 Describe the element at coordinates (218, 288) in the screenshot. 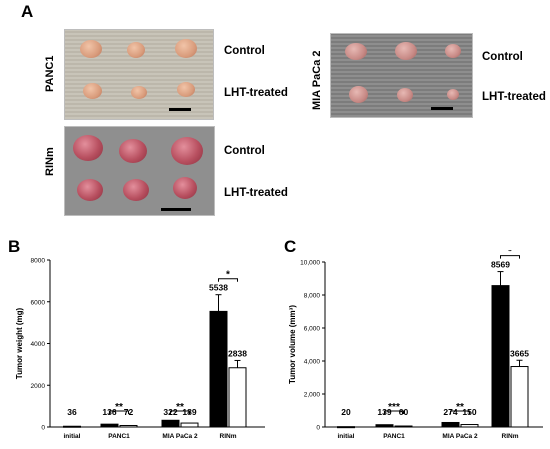

I see `data-label: 5538` at that location.